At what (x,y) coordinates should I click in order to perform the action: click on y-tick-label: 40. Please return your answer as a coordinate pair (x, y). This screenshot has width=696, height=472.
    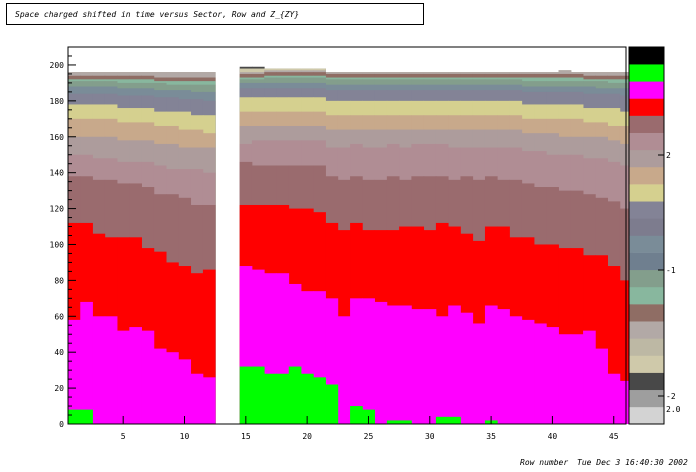
    Looking at the image, I should click on (59, 352).